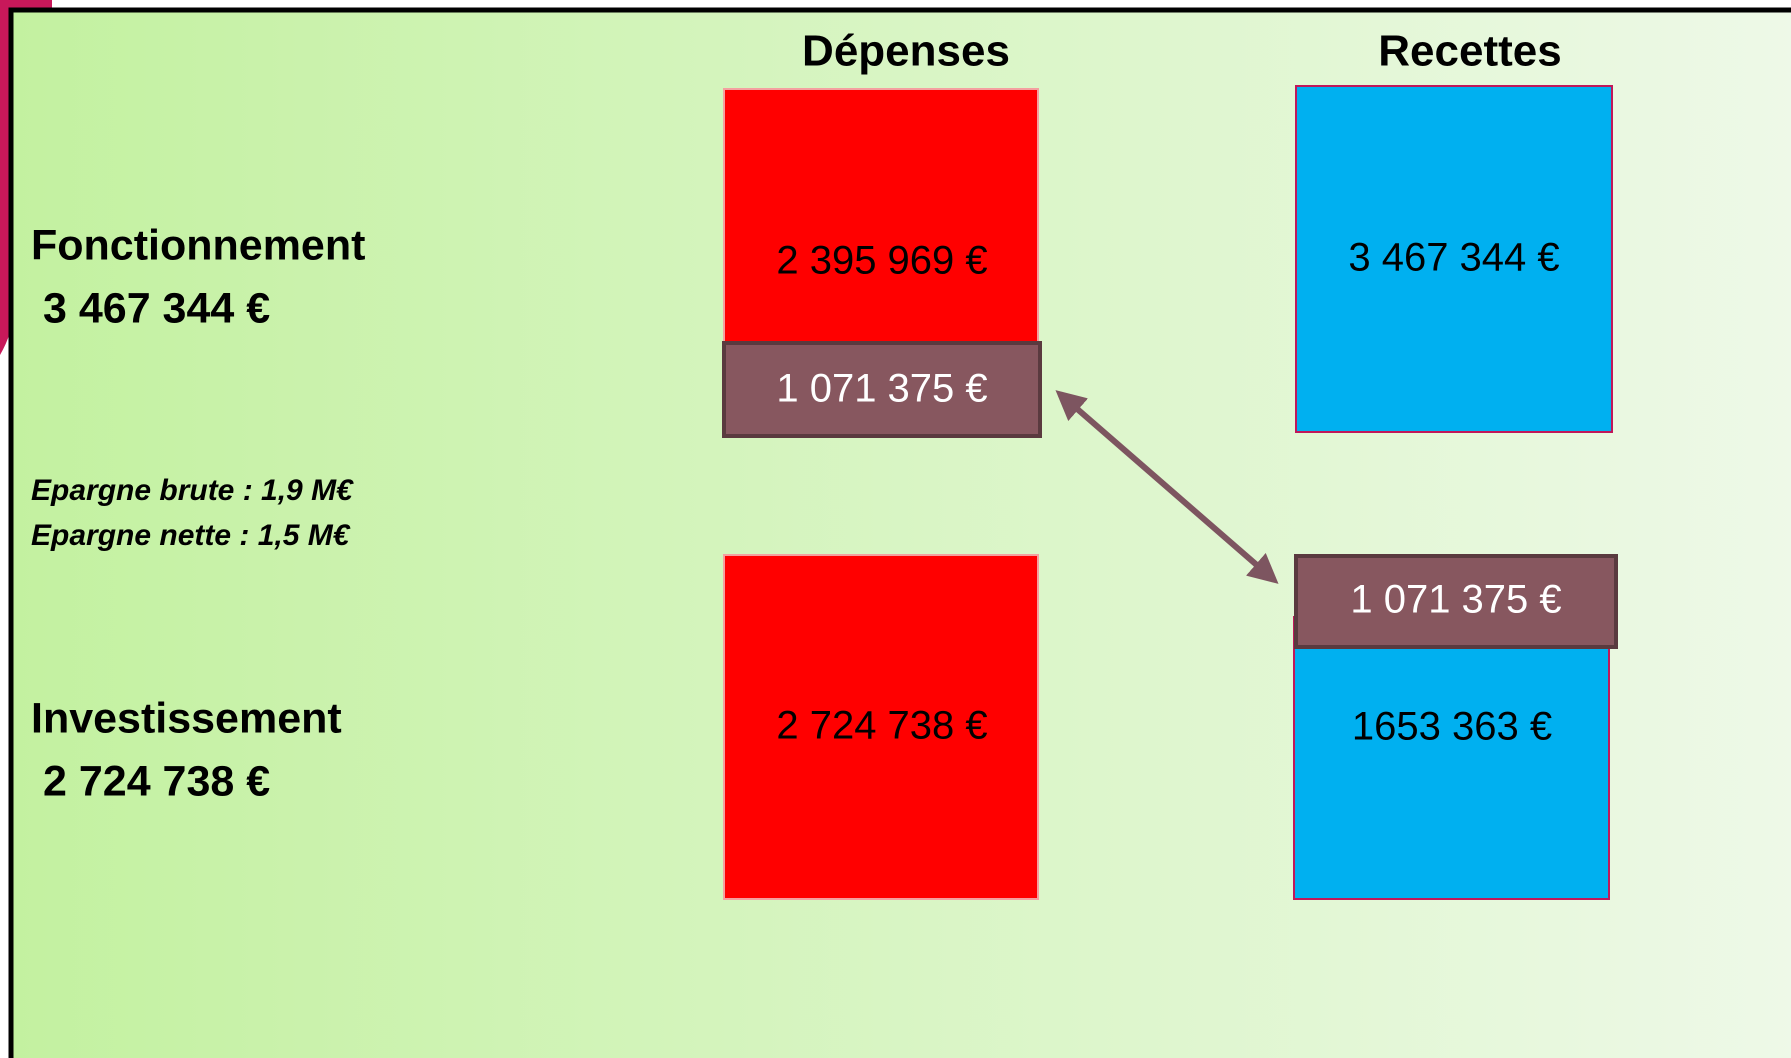 This screenshot has width=1791, height=1058. Describe the element at coordinates (156, 781) in the screenshot. I see `row-total: 2 724 738 €` at that location.